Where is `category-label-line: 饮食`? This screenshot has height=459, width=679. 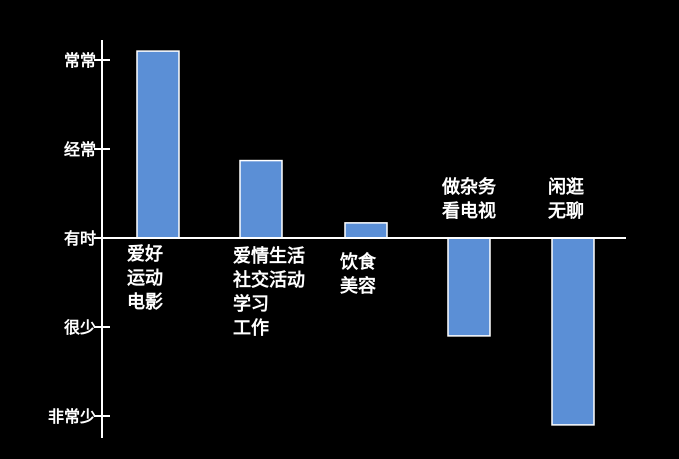
category-label-line: 饮食 is located at coordinates (358, 262).